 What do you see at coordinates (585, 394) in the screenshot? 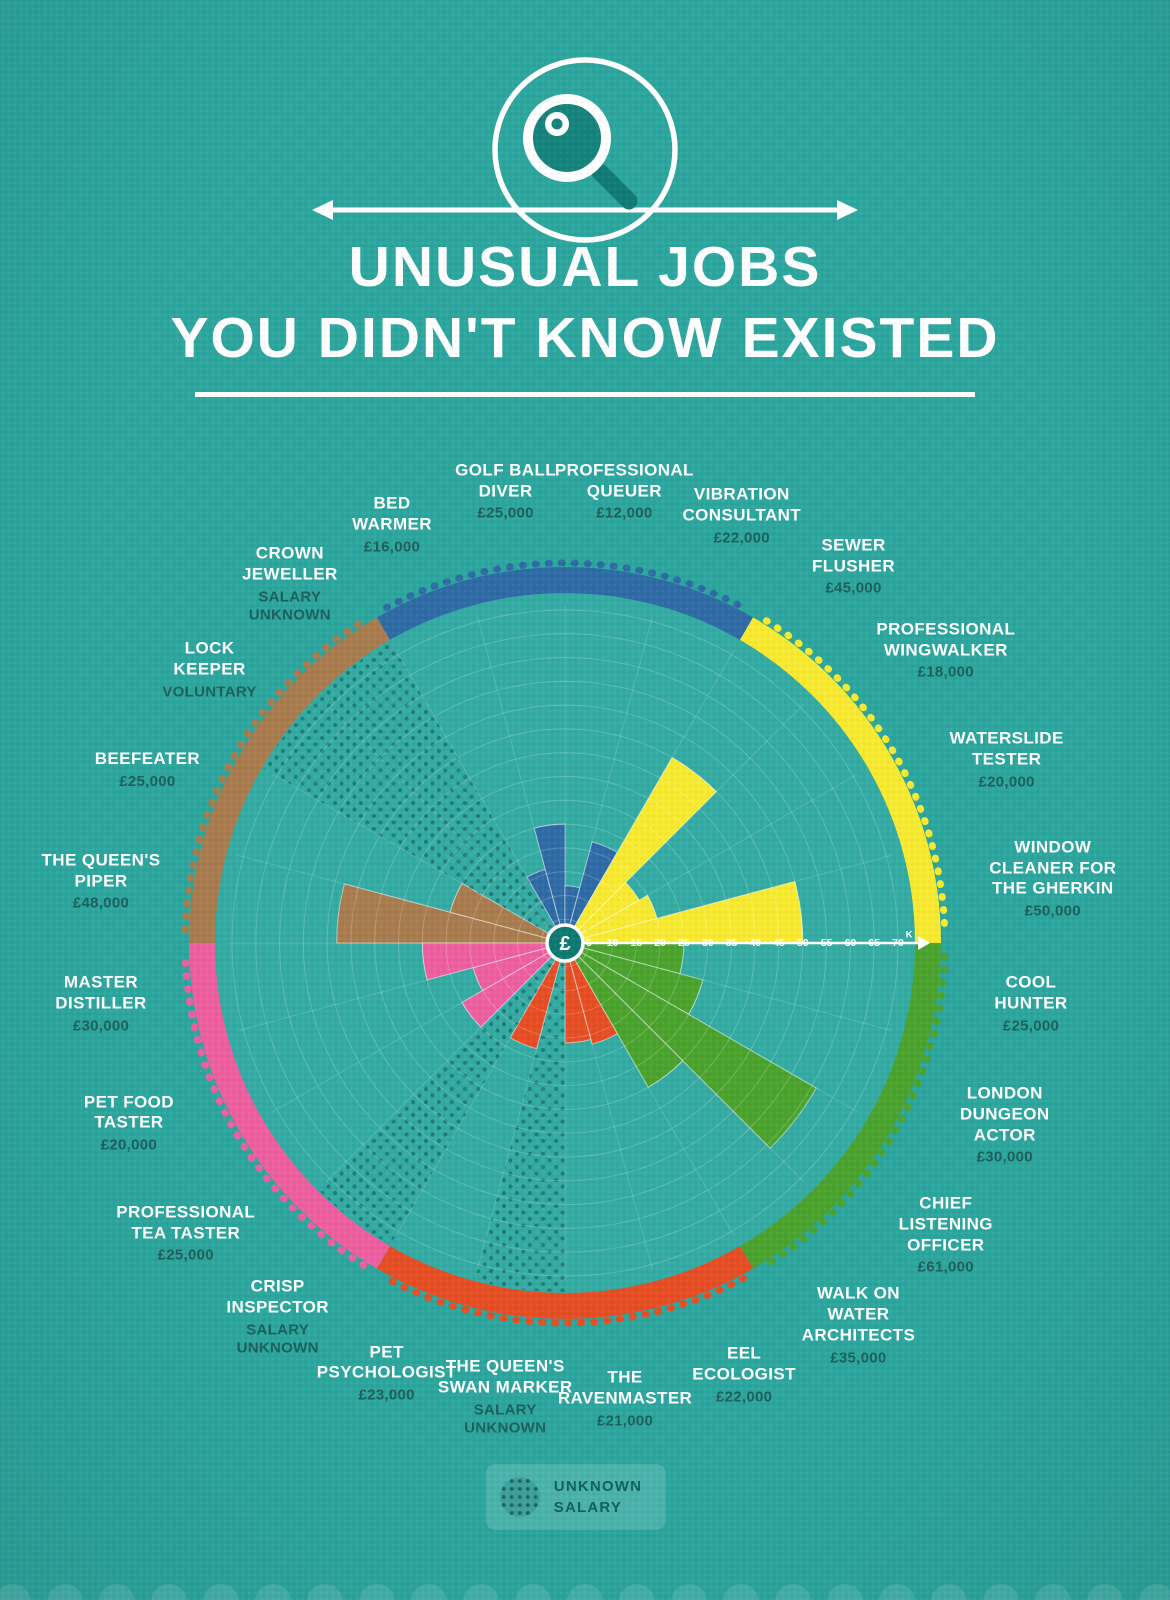
I see `title-underline` at bounding box center [585, 394].